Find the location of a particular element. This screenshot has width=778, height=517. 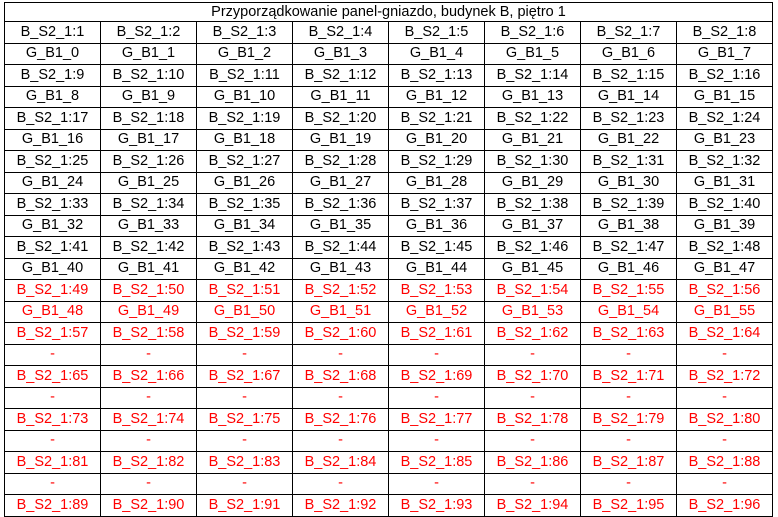

table-cell: B_S2_1:8 is located at coordinates (724, 32).